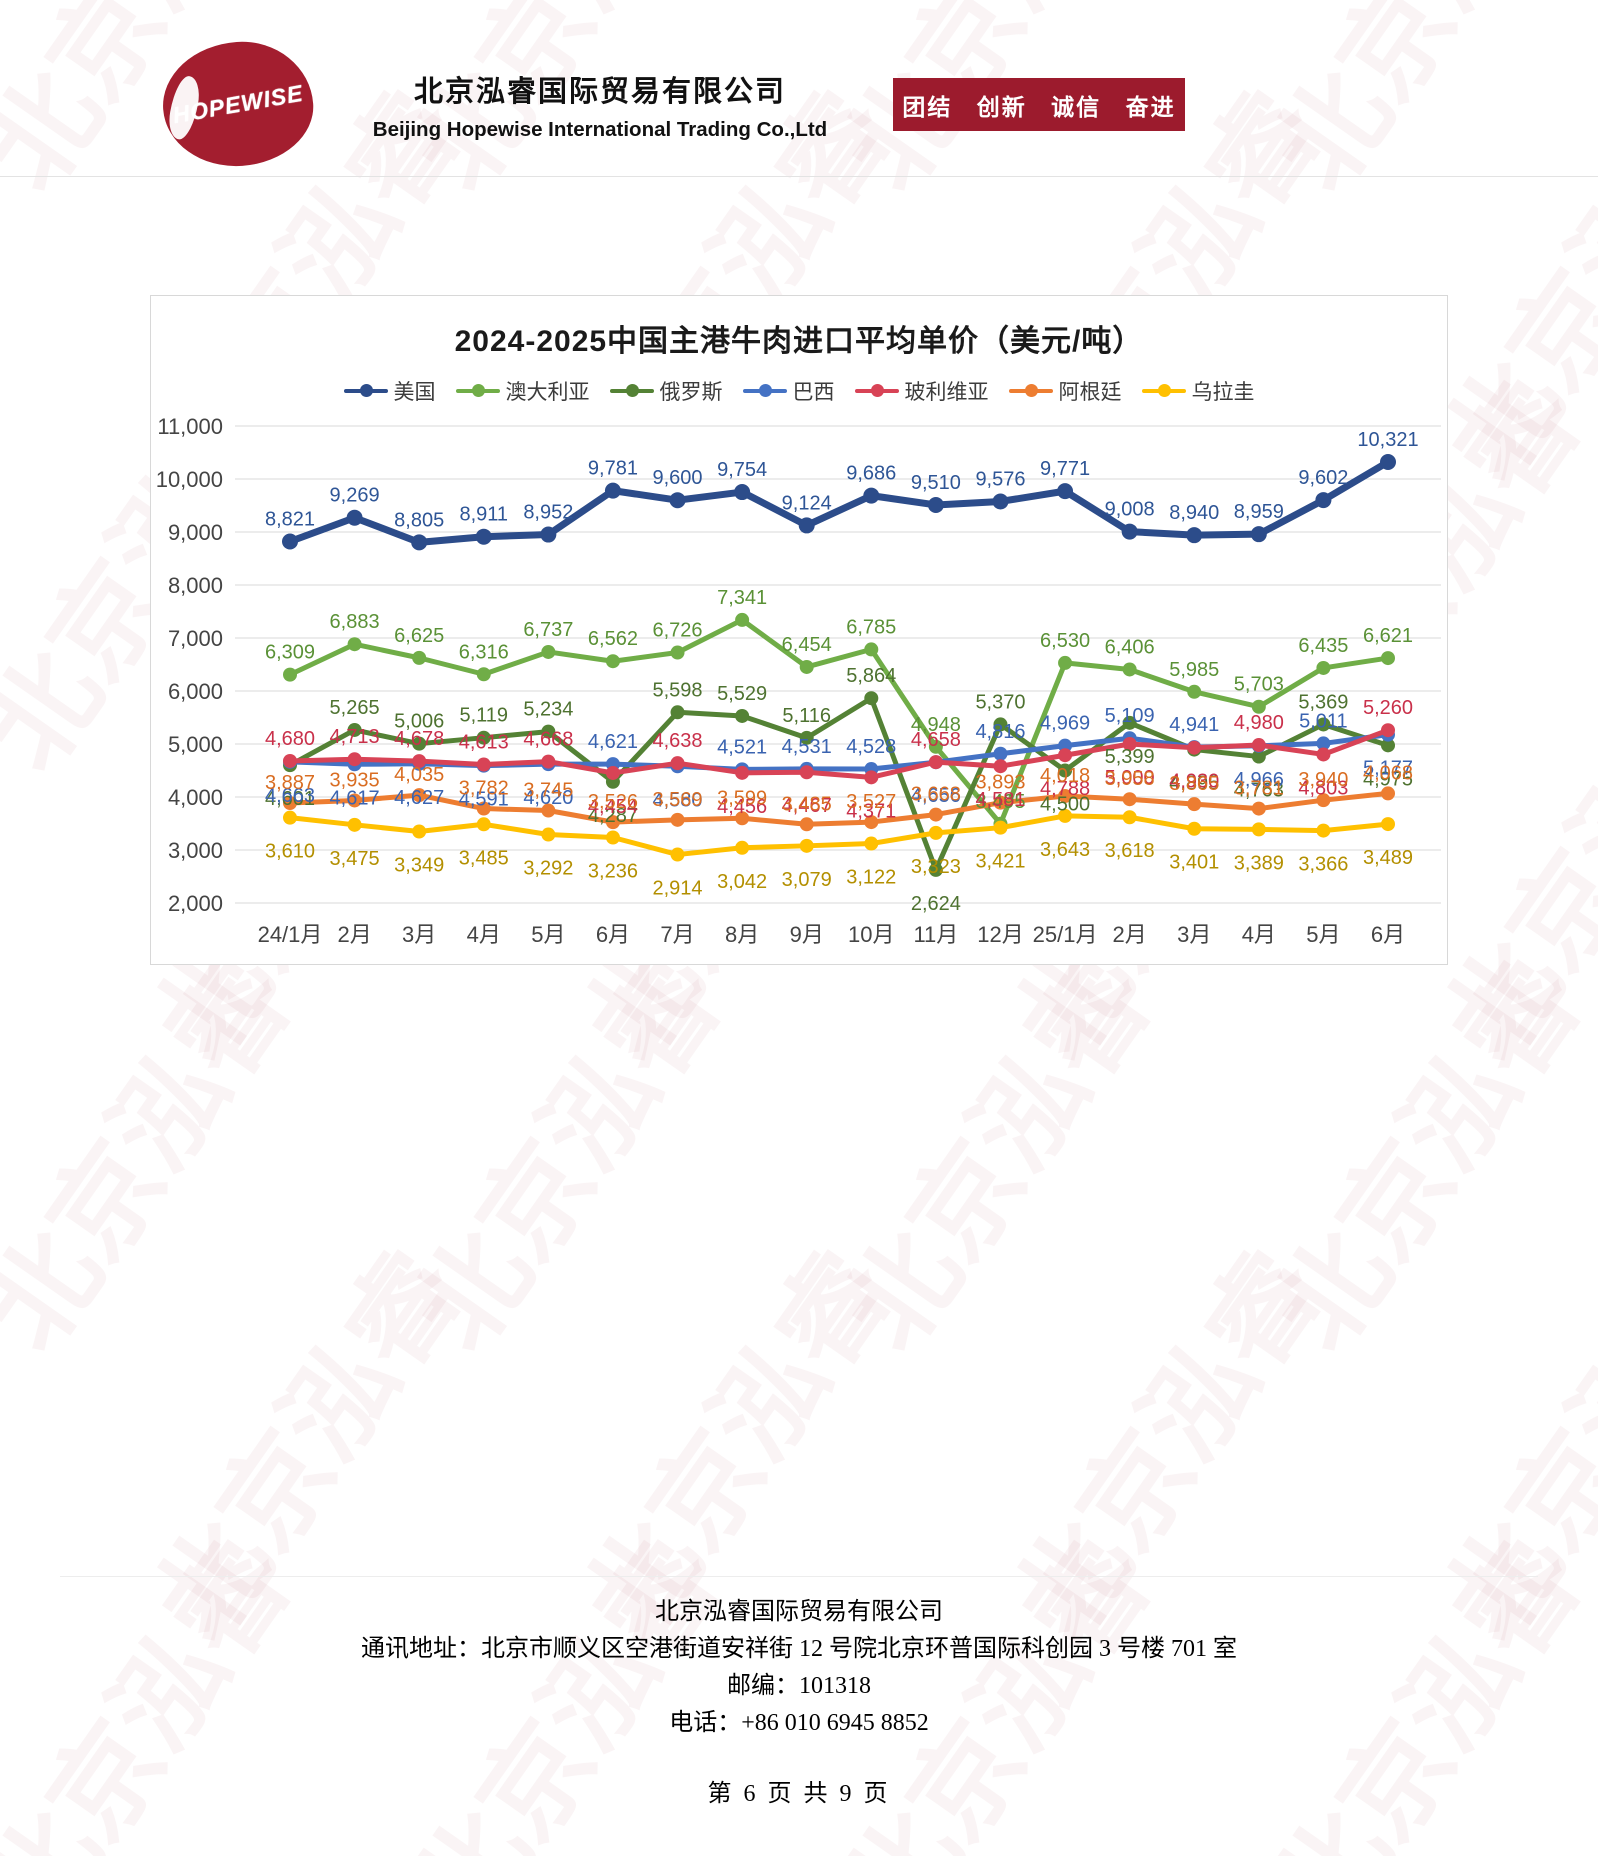 The width and height of the screenshot is (1598, 1856). I want to click on legend-marker-icon, so click(365, 391).